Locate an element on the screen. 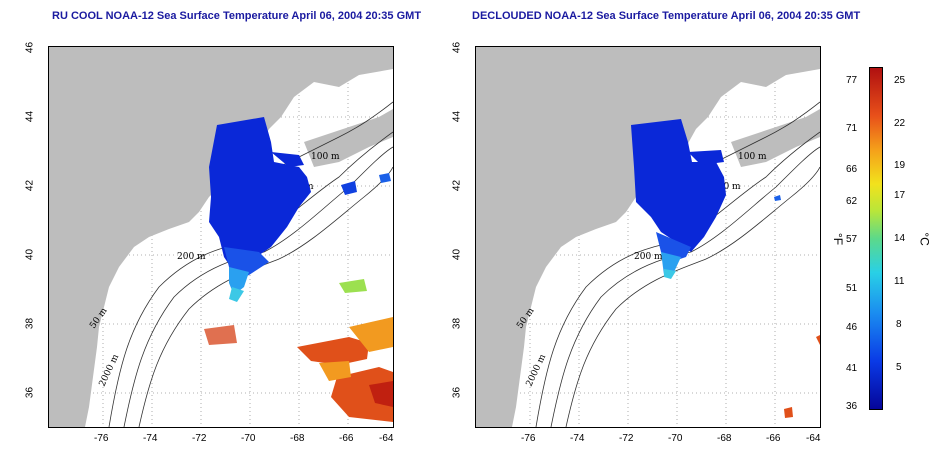  celsius-tick: 8 is located at coordinates (899, 324).